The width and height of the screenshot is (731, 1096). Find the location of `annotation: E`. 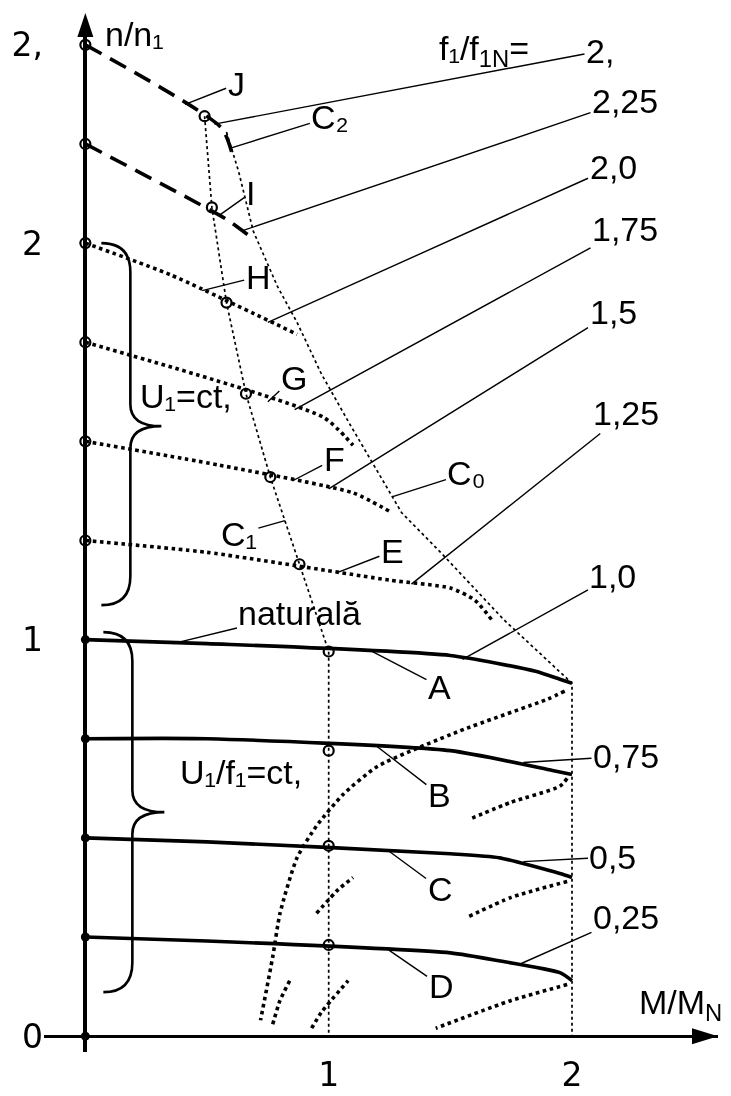

annotation: E is located at coordinates (392, 551).